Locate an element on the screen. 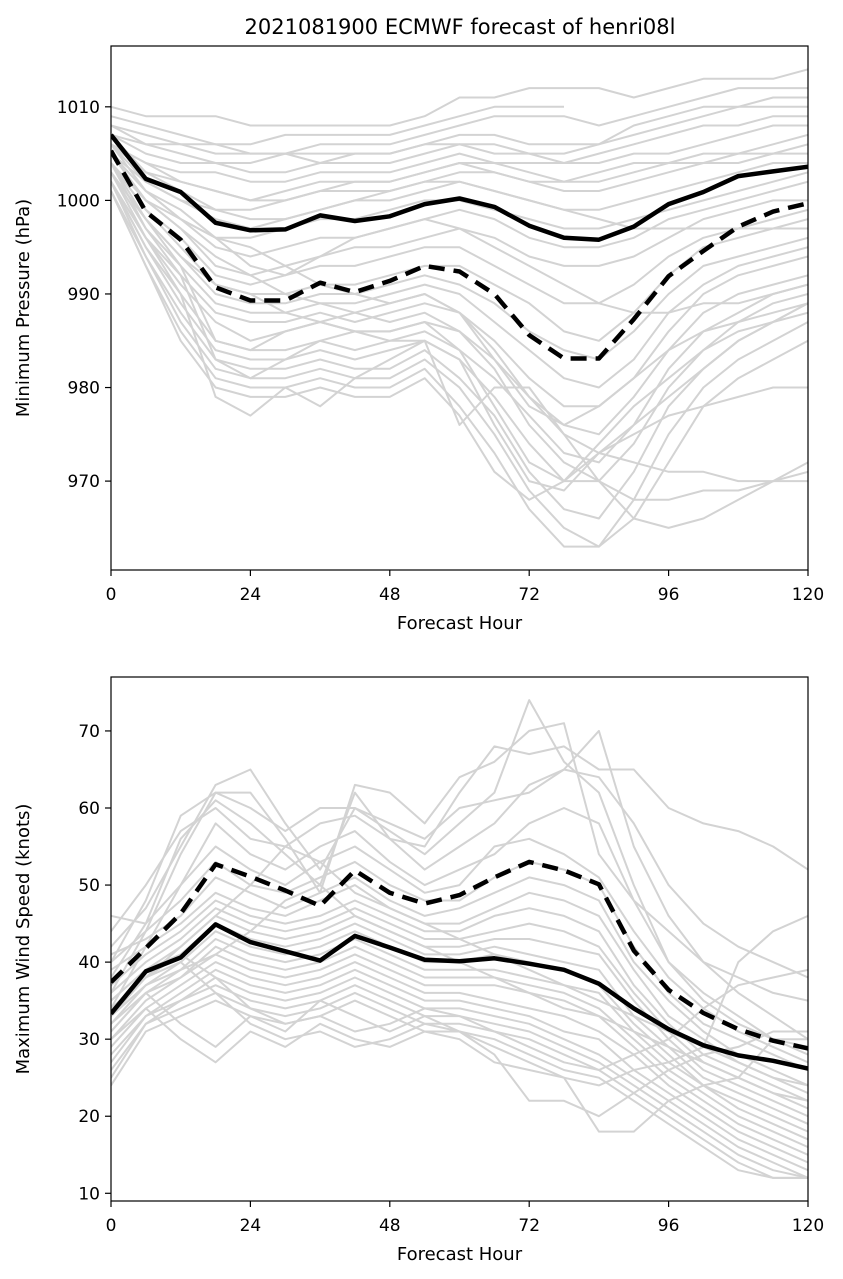 This screenshot has width=843, height=1279. pressure-x-ticks: 0 24 48 72 96 120 is located at coordinates (465, 587).